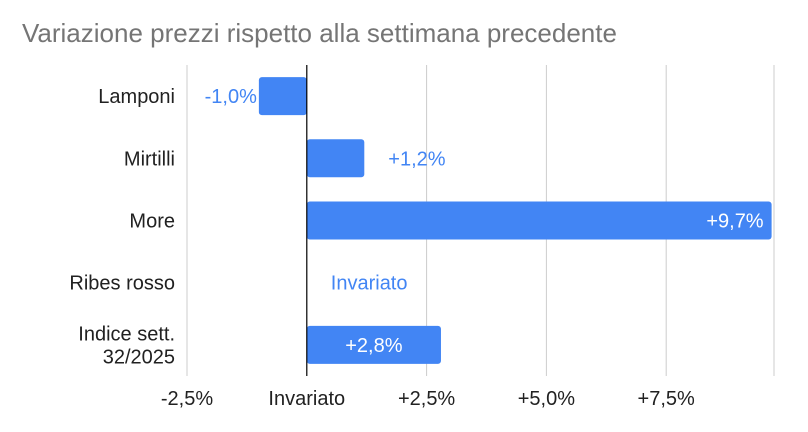 Image resolution: width=808 pixels, height=432 pixels. I want to click on x-tick-label-0: -2,5%, so click(187, 399).